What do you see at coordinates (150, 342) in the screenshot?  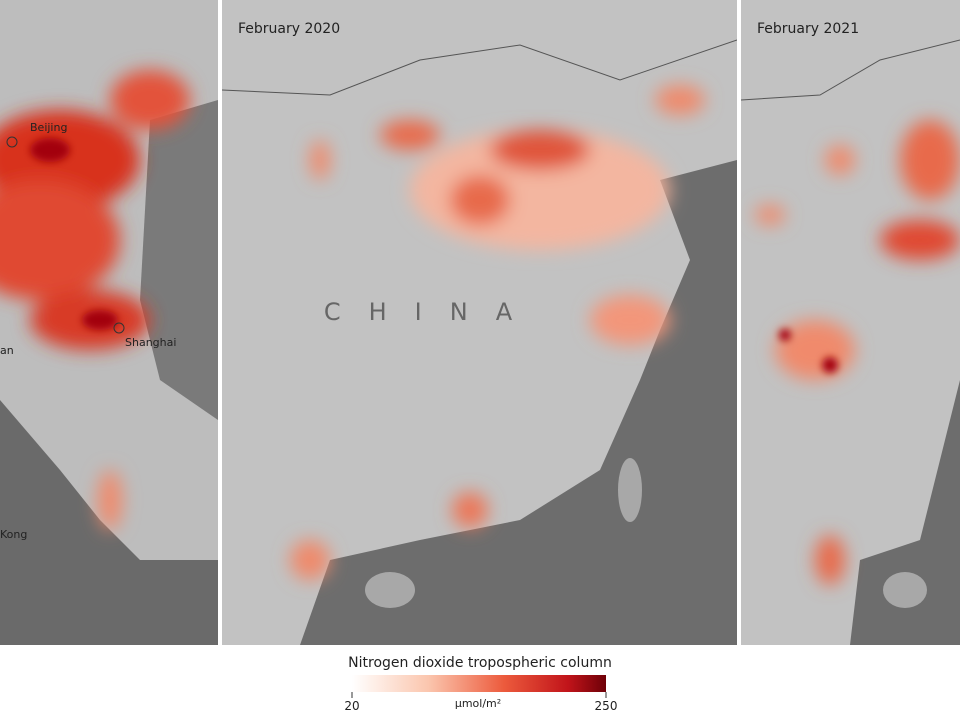 I see `place-label: Shanghai` at bounding box center [150, 342].